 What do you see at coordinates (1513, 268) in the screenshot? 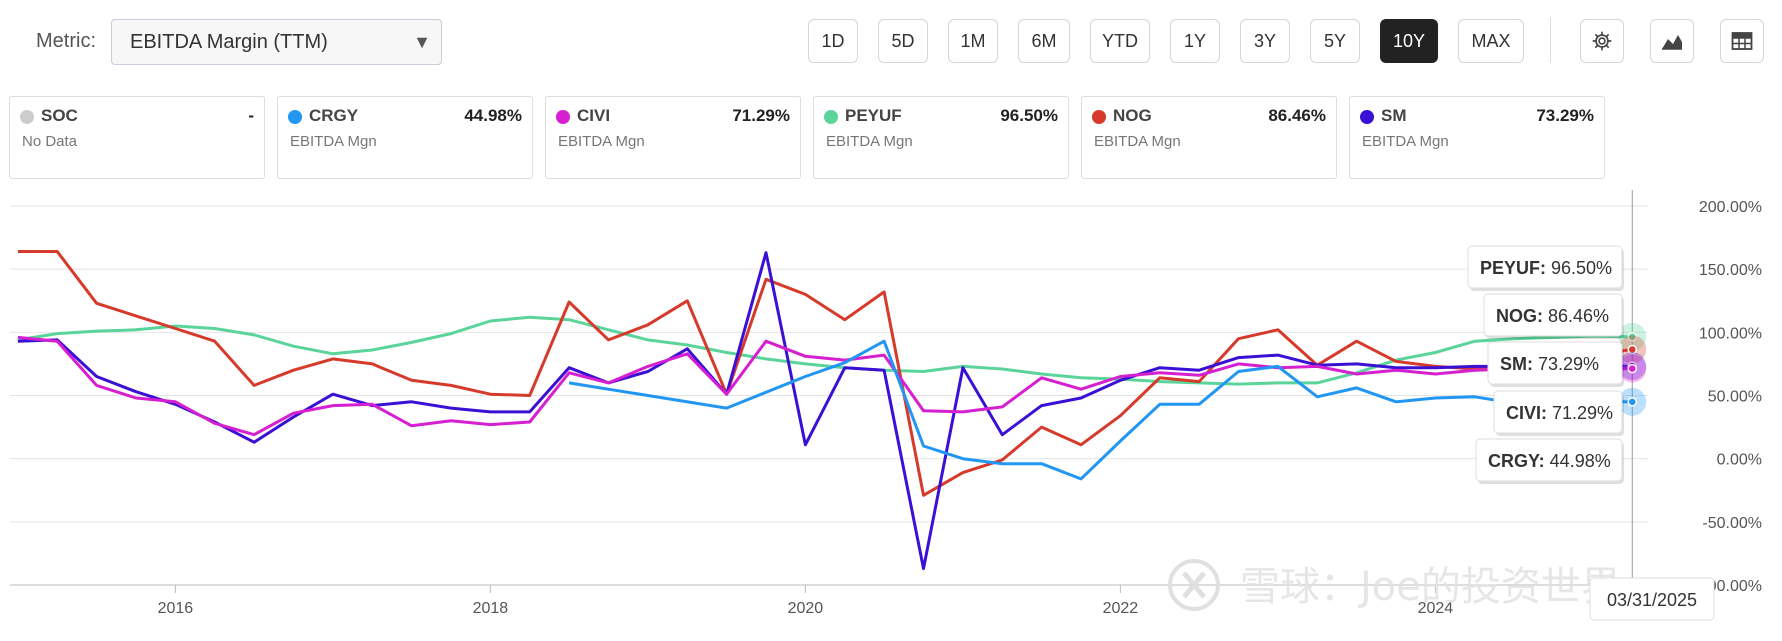
I see `tooltip-ticker: PEYUF:` at bounding box center [1513, 268].